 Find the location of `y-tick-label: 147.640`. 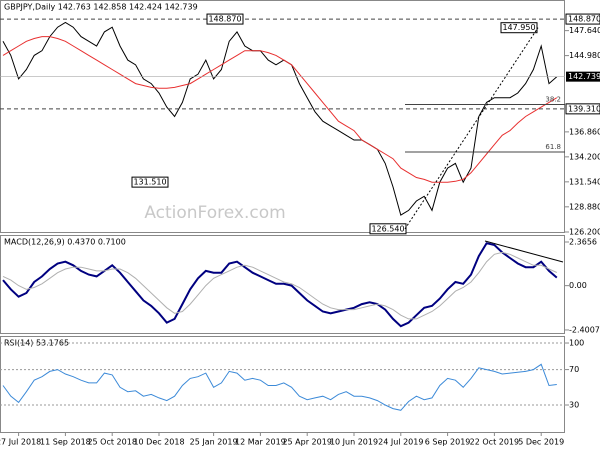

y-tick-label: 147.640 is located at coordinates (584, 30).